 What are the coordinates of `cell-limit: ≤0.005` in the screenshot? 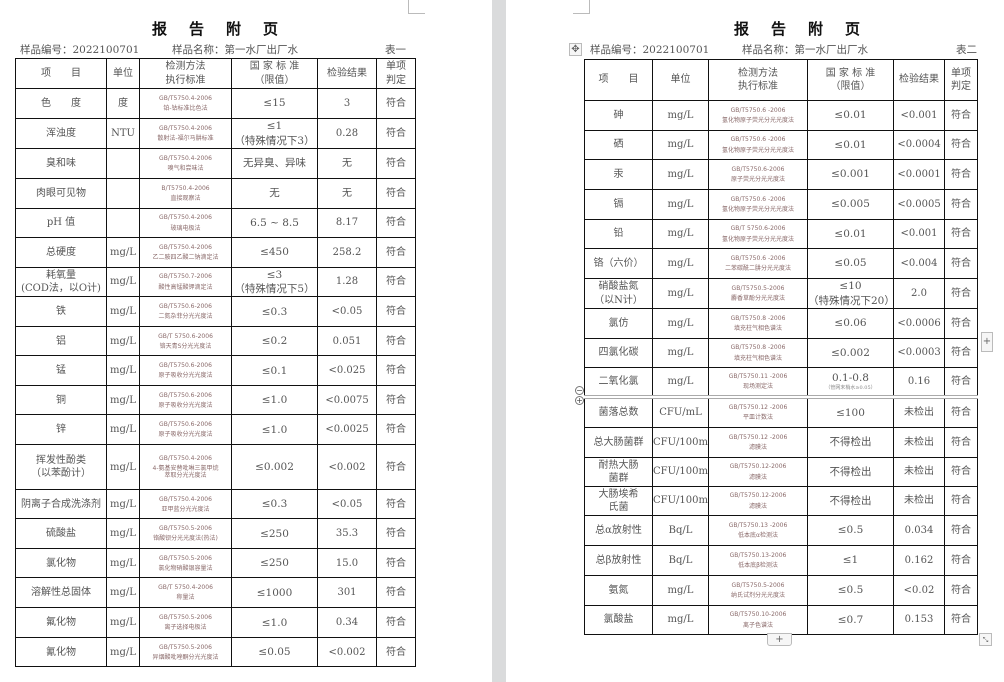 It's located at (850, 204).